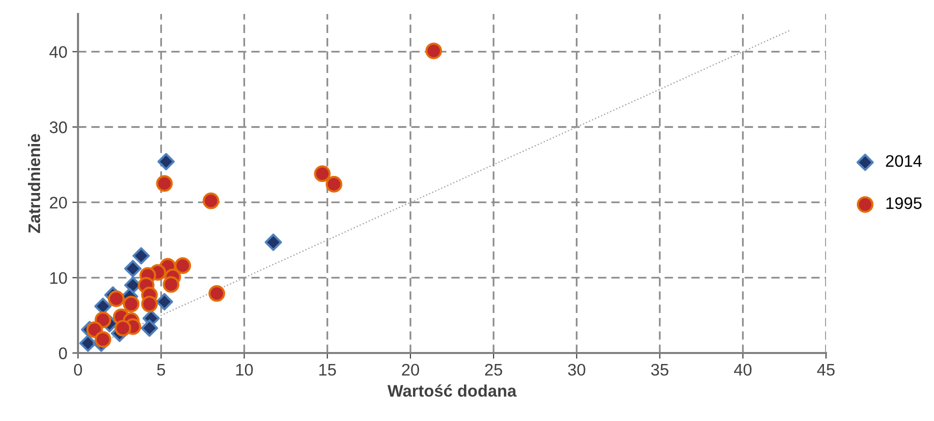  Describe the element at coordinates (58, 202) in the screenshot. I see `y-tick-label: 20` at that location.